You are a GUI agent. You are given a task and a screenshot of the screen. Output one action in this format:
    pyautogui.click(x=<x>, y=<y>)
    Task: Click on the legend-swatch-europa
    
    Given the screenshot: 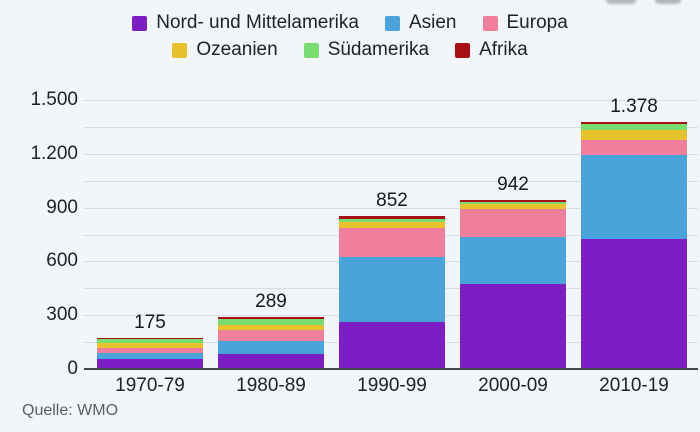 What is the action you would take?
    pyautogui.click(x=490, y=23)
    